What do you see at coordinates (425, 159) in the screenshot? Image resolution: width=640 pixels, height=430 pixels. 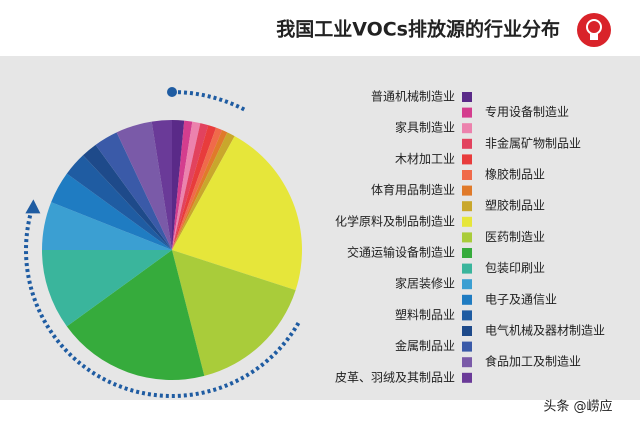 I see `legend-label: 木材加工业` at bounding box center [425, 159].